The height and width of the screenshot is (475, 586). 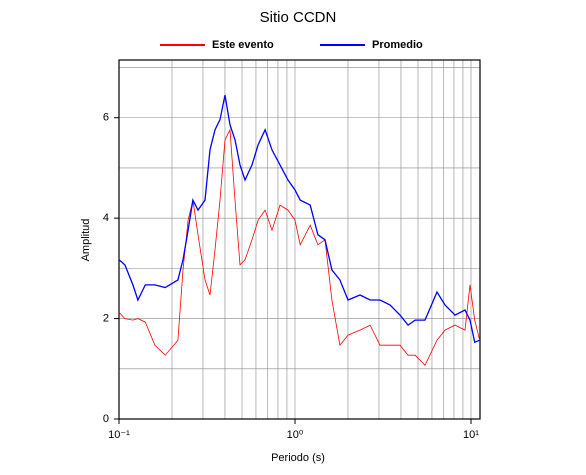 I want to click on chart-title: Sitio CCDN, so click(x=298, y=17).